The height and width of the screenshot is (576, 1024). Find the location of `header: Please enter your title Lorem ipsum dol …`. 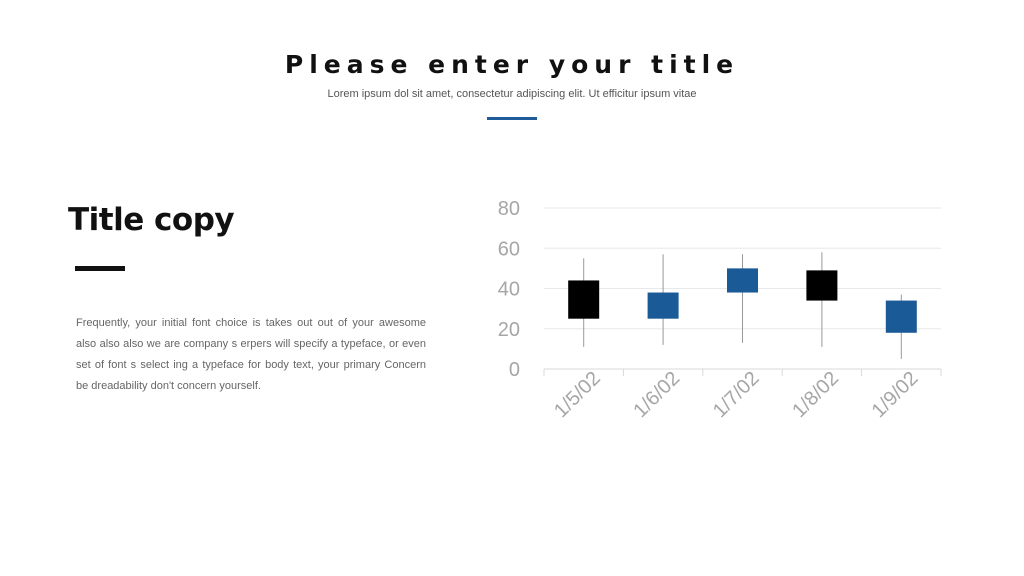

header: Please enter your title Lorem ipsum dol … is located at coordinates (512, 84).